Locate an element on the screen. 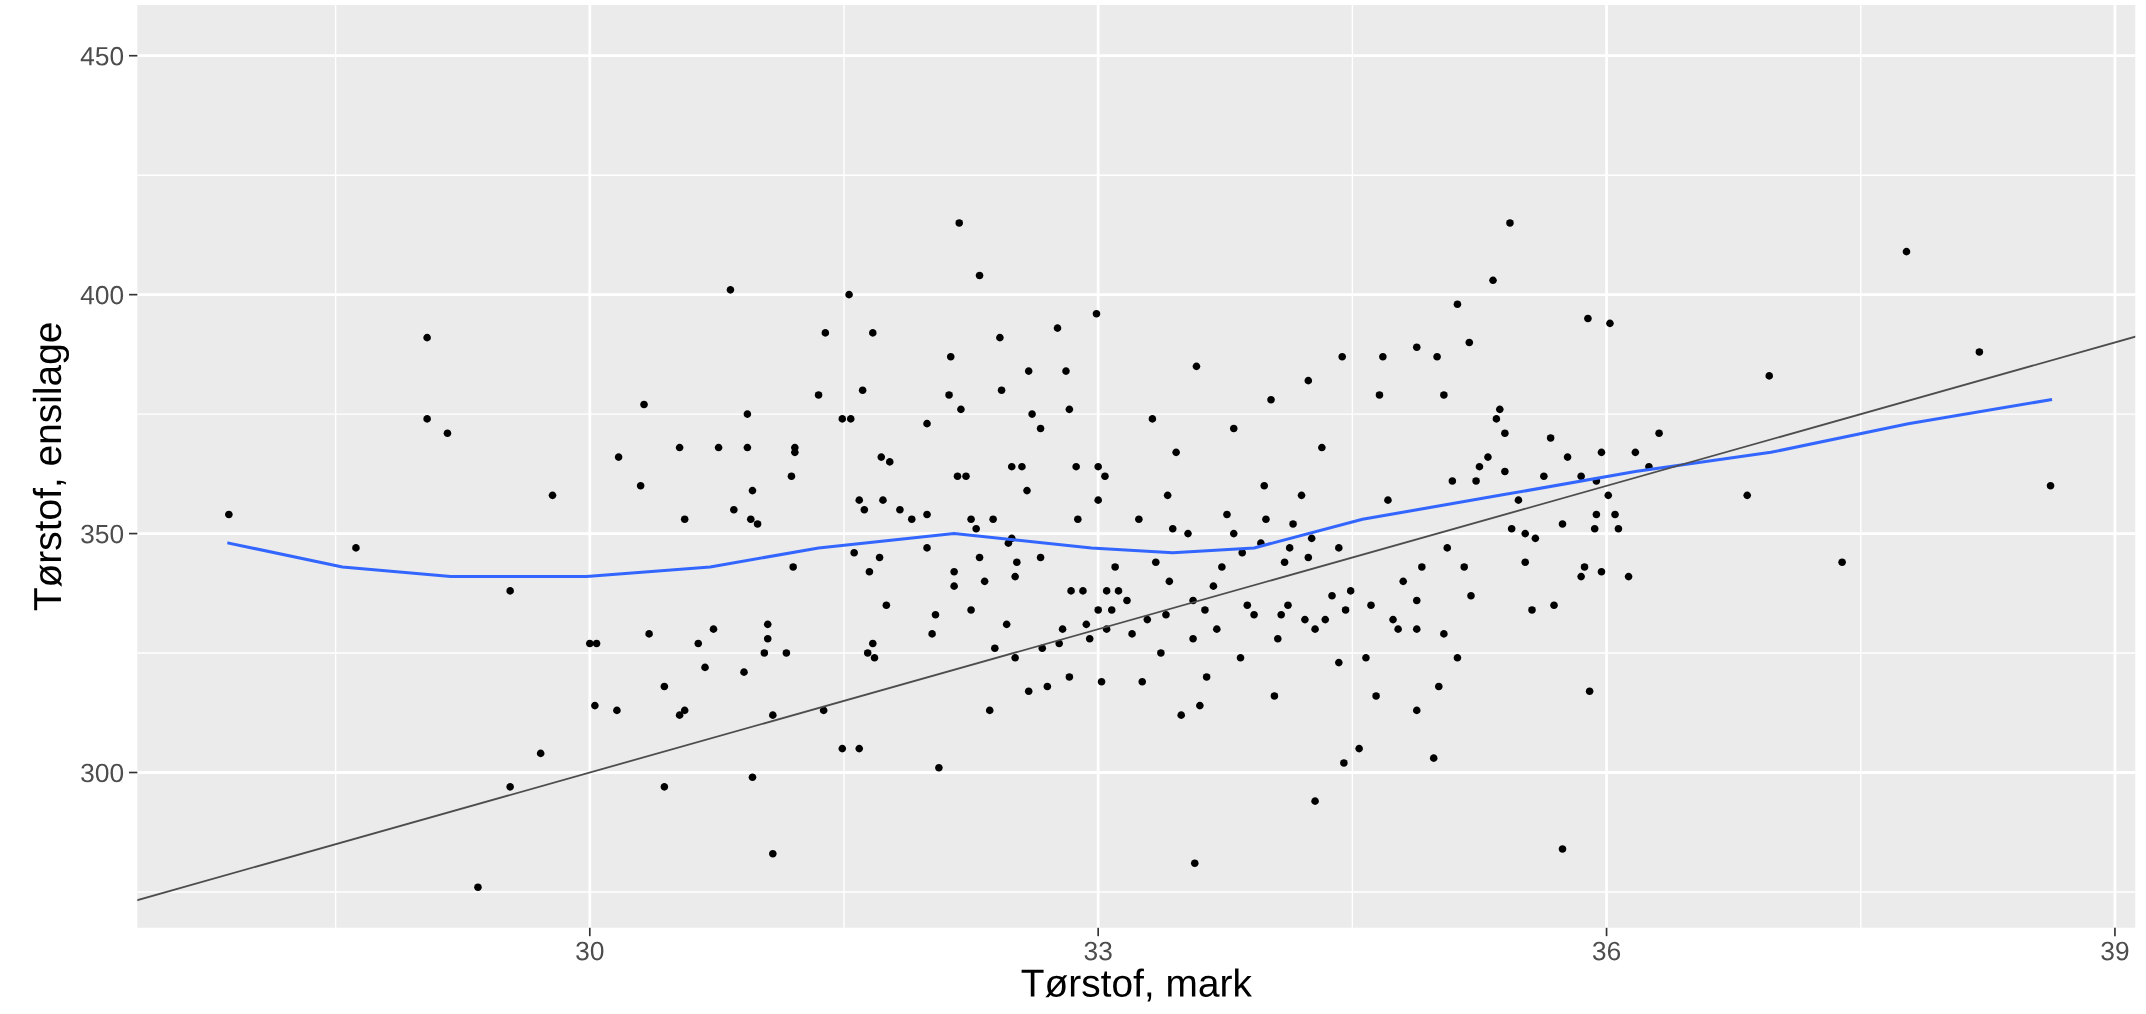 This screenshot has width=2146, height=1014. x-tick-label: 30 is located at coordinates (590, 951).